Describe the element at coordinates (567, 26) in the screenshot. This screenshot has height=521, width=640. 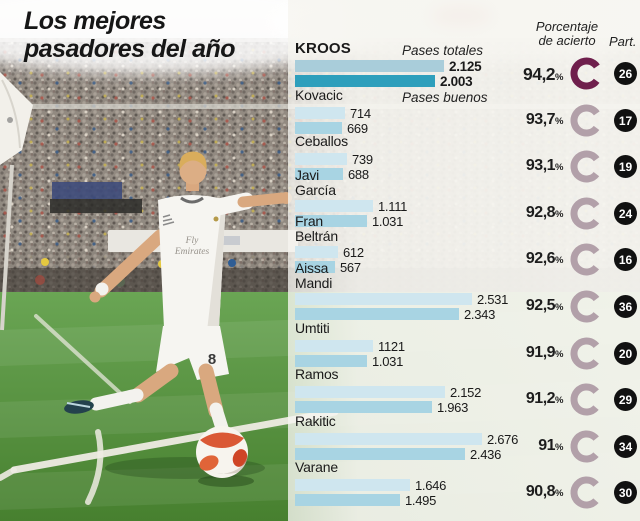
I see `porcentaje-line-1: Porcentaje` at that location.